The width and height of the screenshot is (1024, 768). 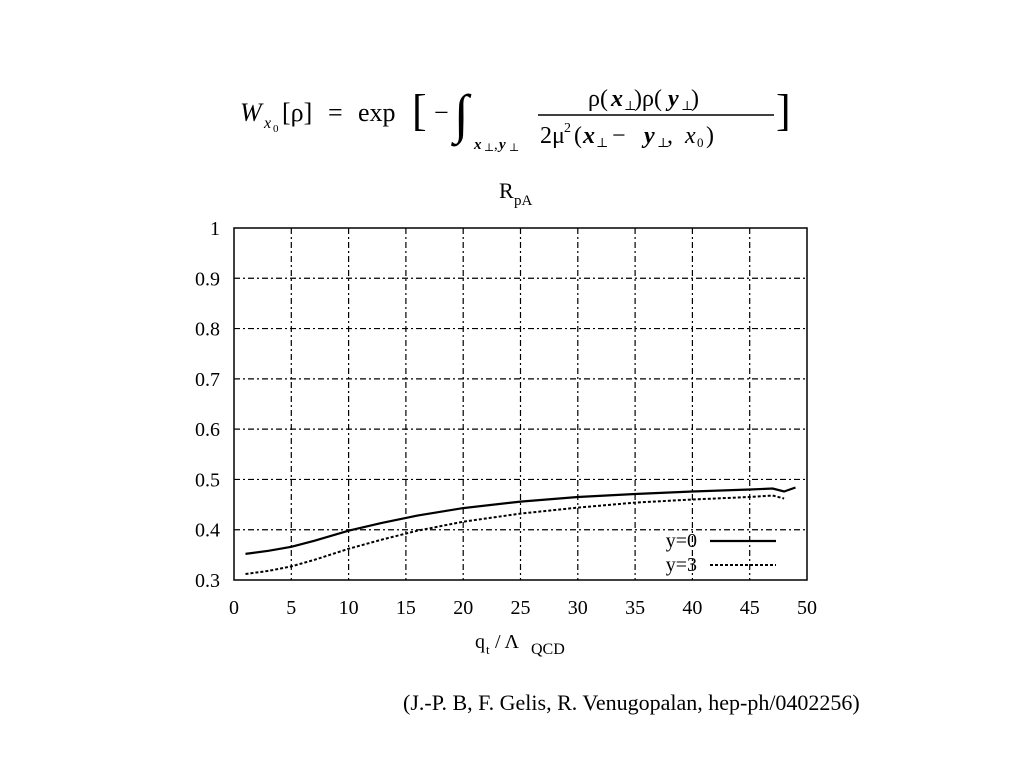 I want to click on x-axis-label-sub-qcd: QCD, so click(x=548, y=649).